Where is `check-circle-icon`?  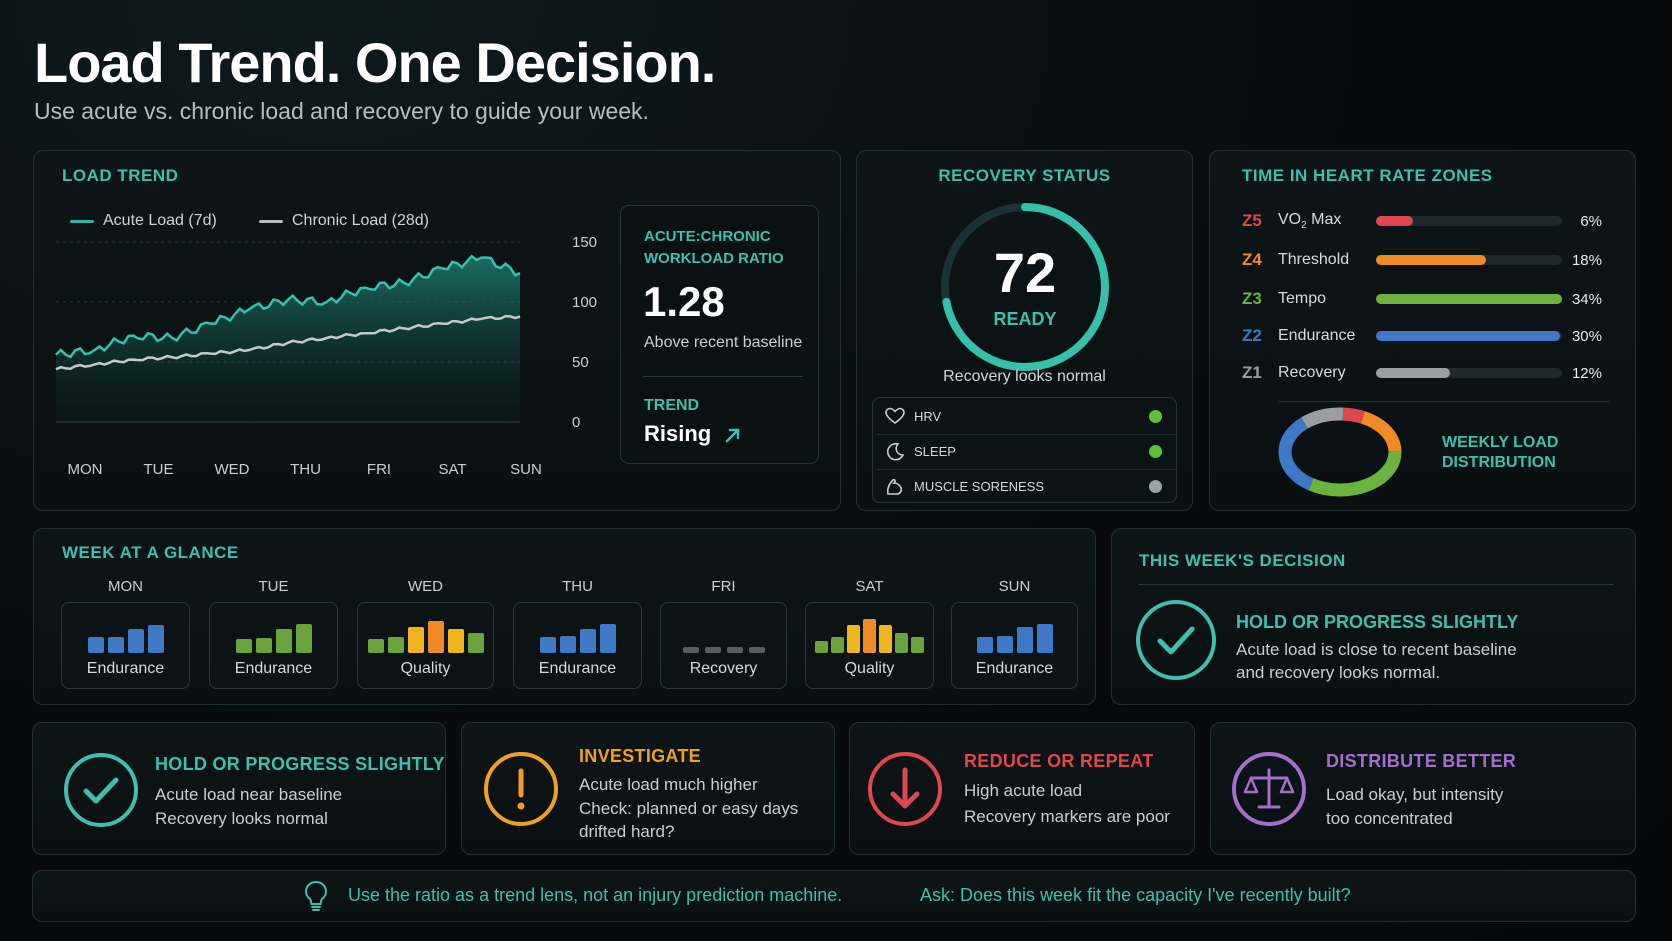
check-circle-icon is located at coordinates (1176, 640).